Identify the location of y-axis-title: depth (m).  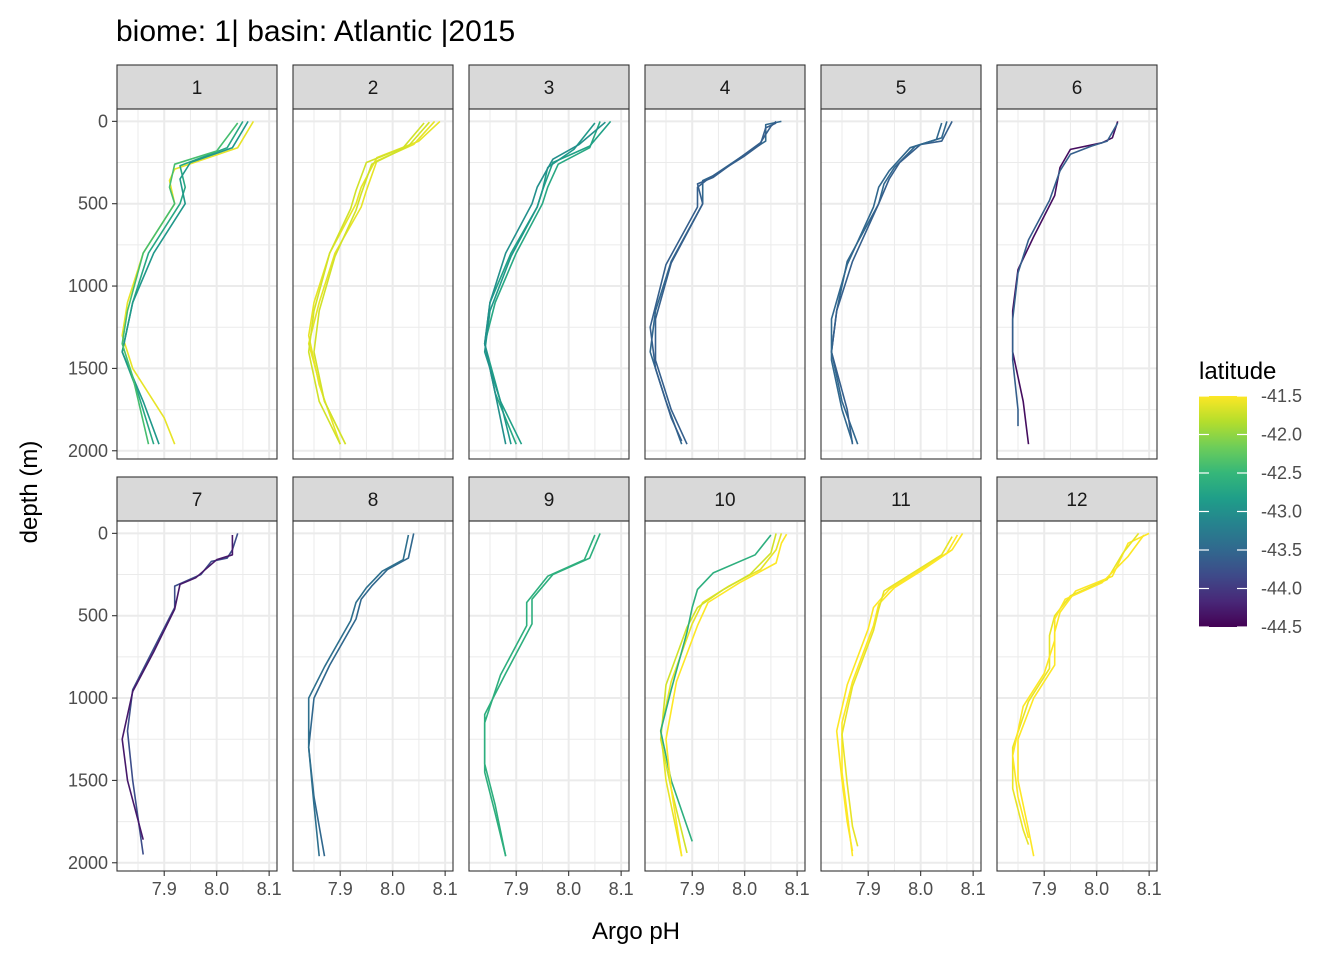
(29, 492).